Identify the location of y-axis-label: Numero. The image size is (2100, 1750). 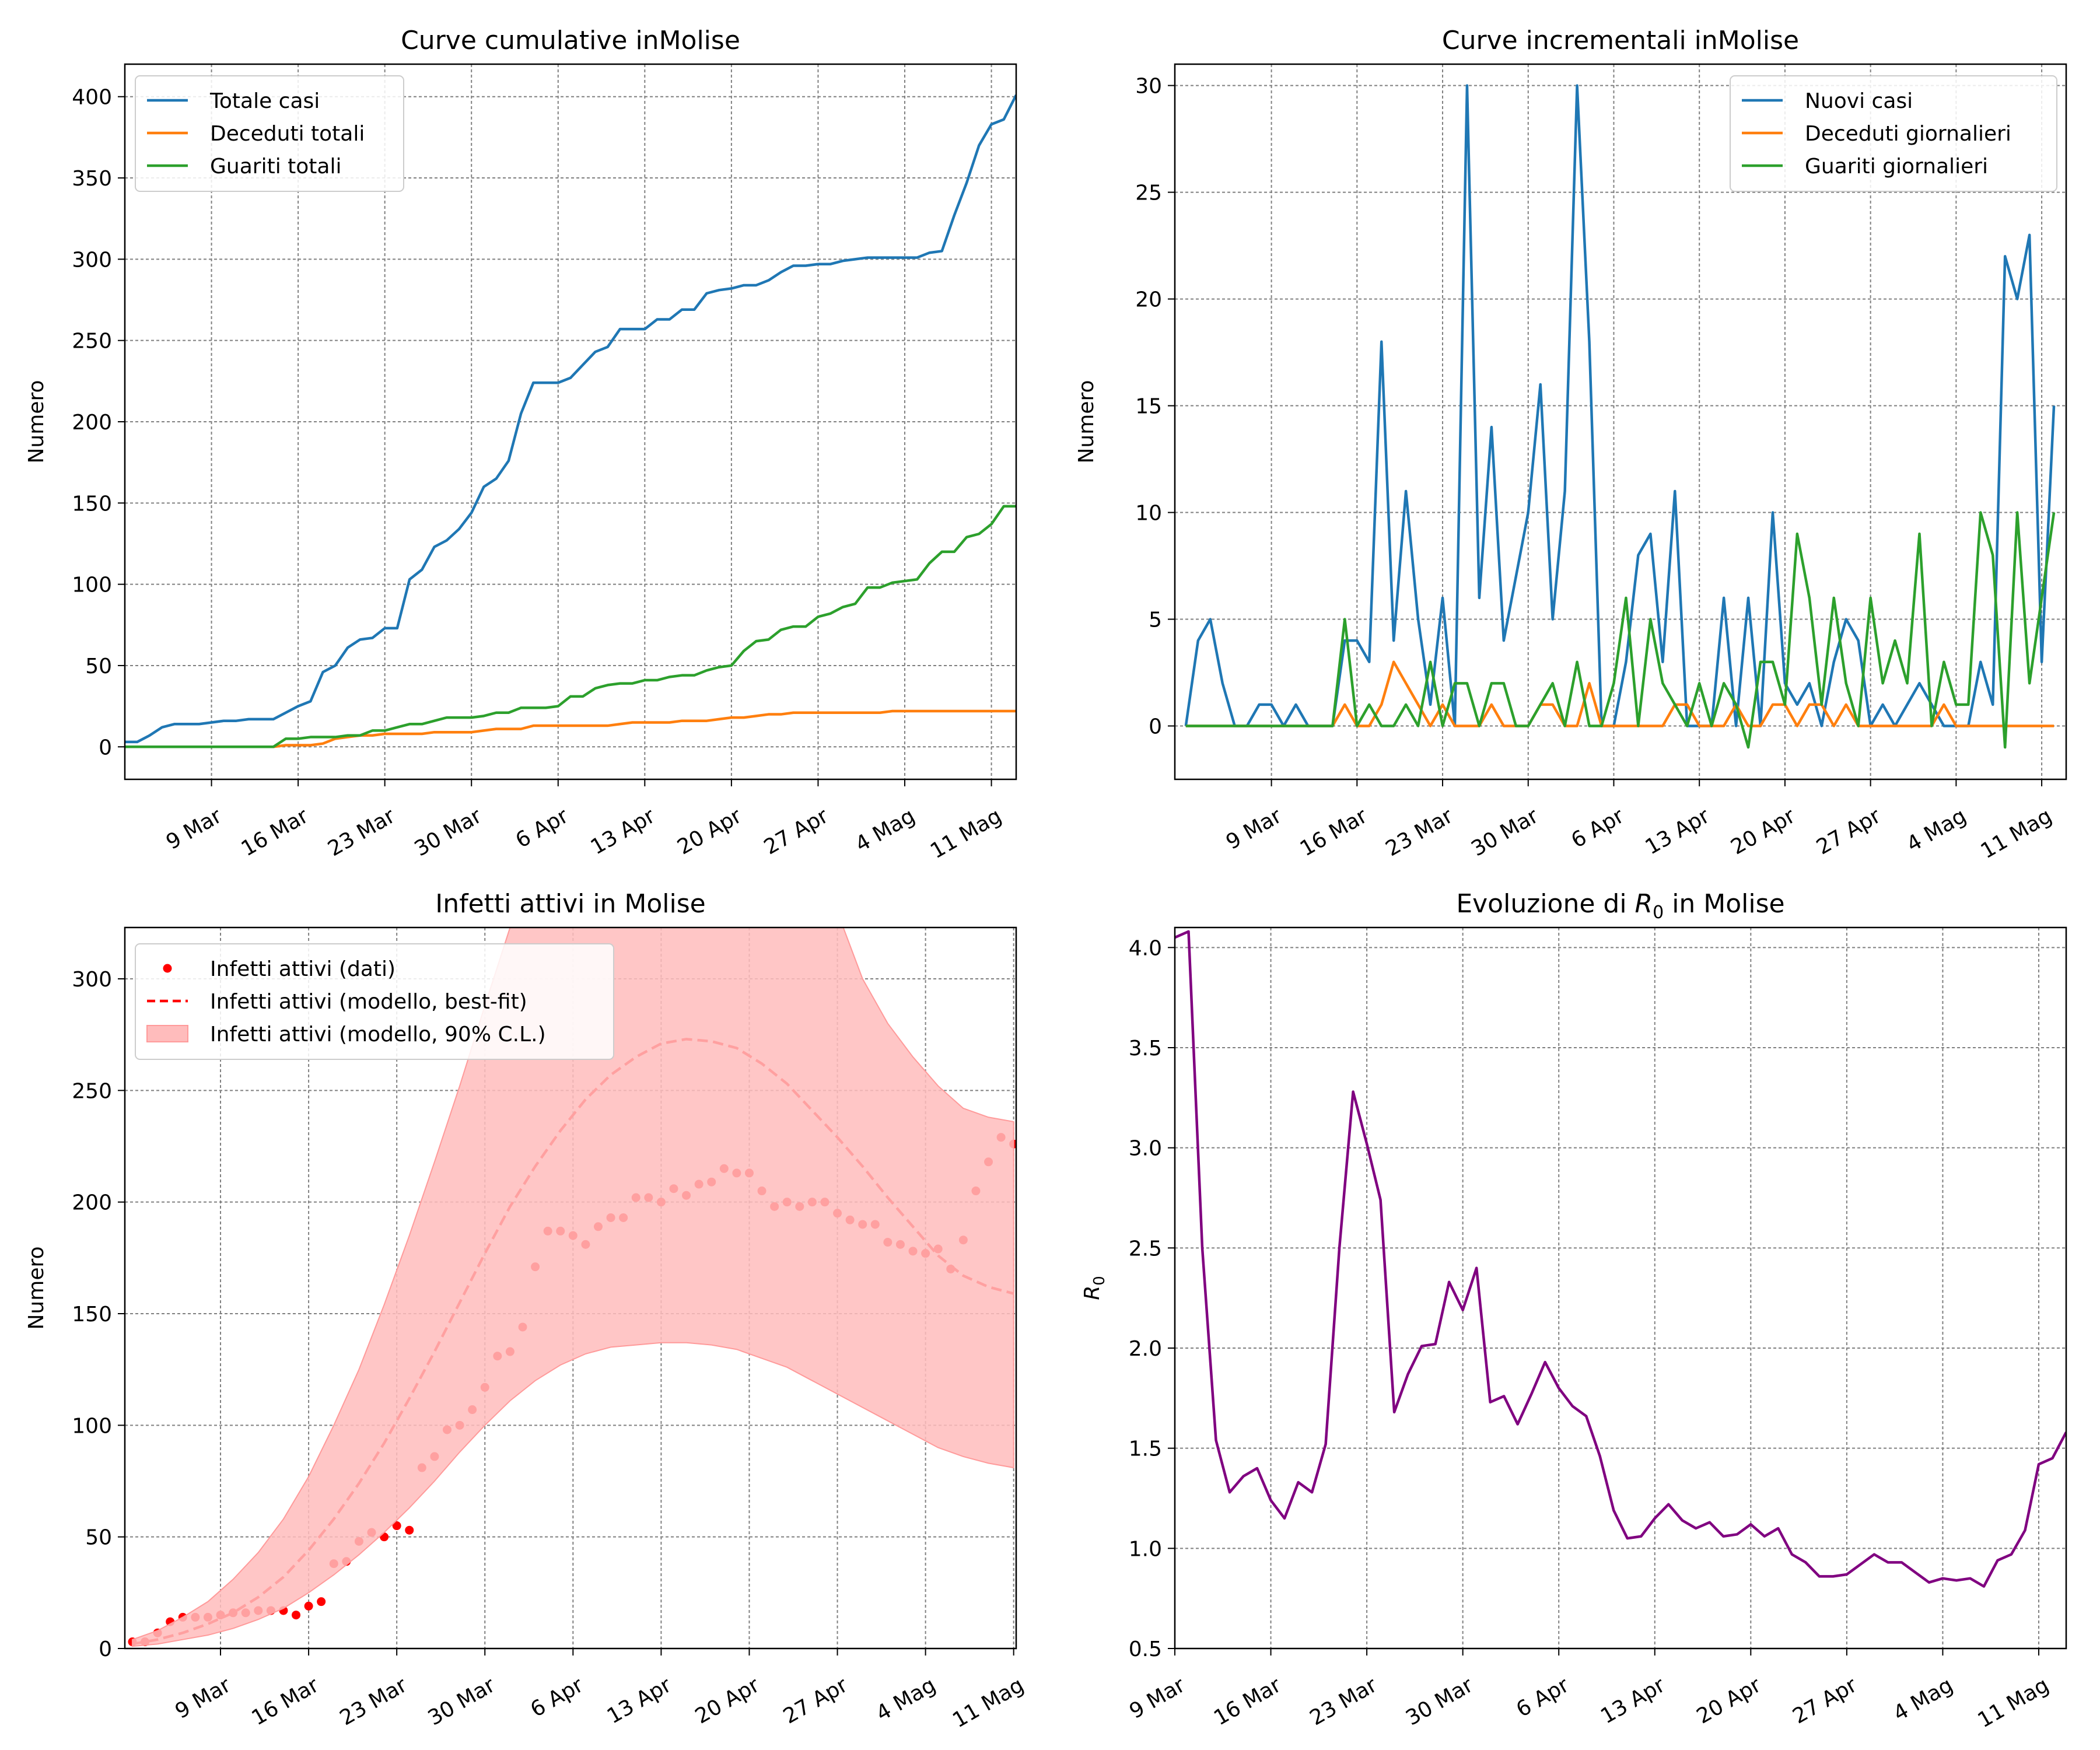
(36, 1288).